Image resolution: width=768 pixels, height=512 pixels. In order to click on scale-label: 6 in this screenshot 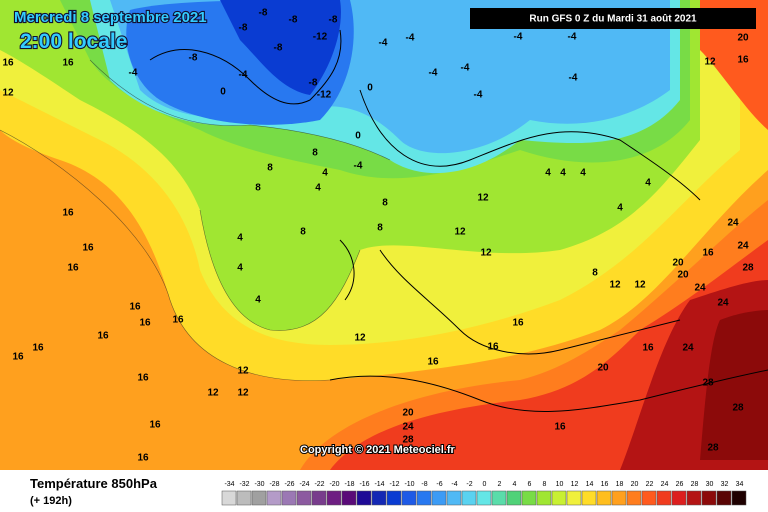, I will do `click(530, 484)`.